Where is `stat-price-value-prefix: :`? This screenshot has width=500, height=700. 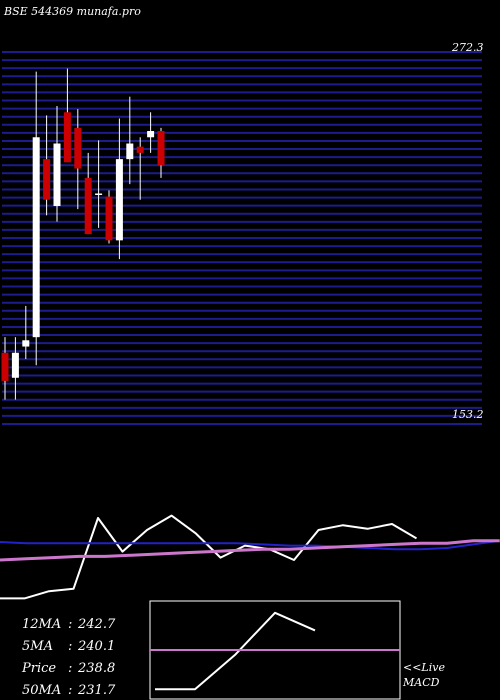 stat-price-value-prefix: : is located at coordinates (70, 668).